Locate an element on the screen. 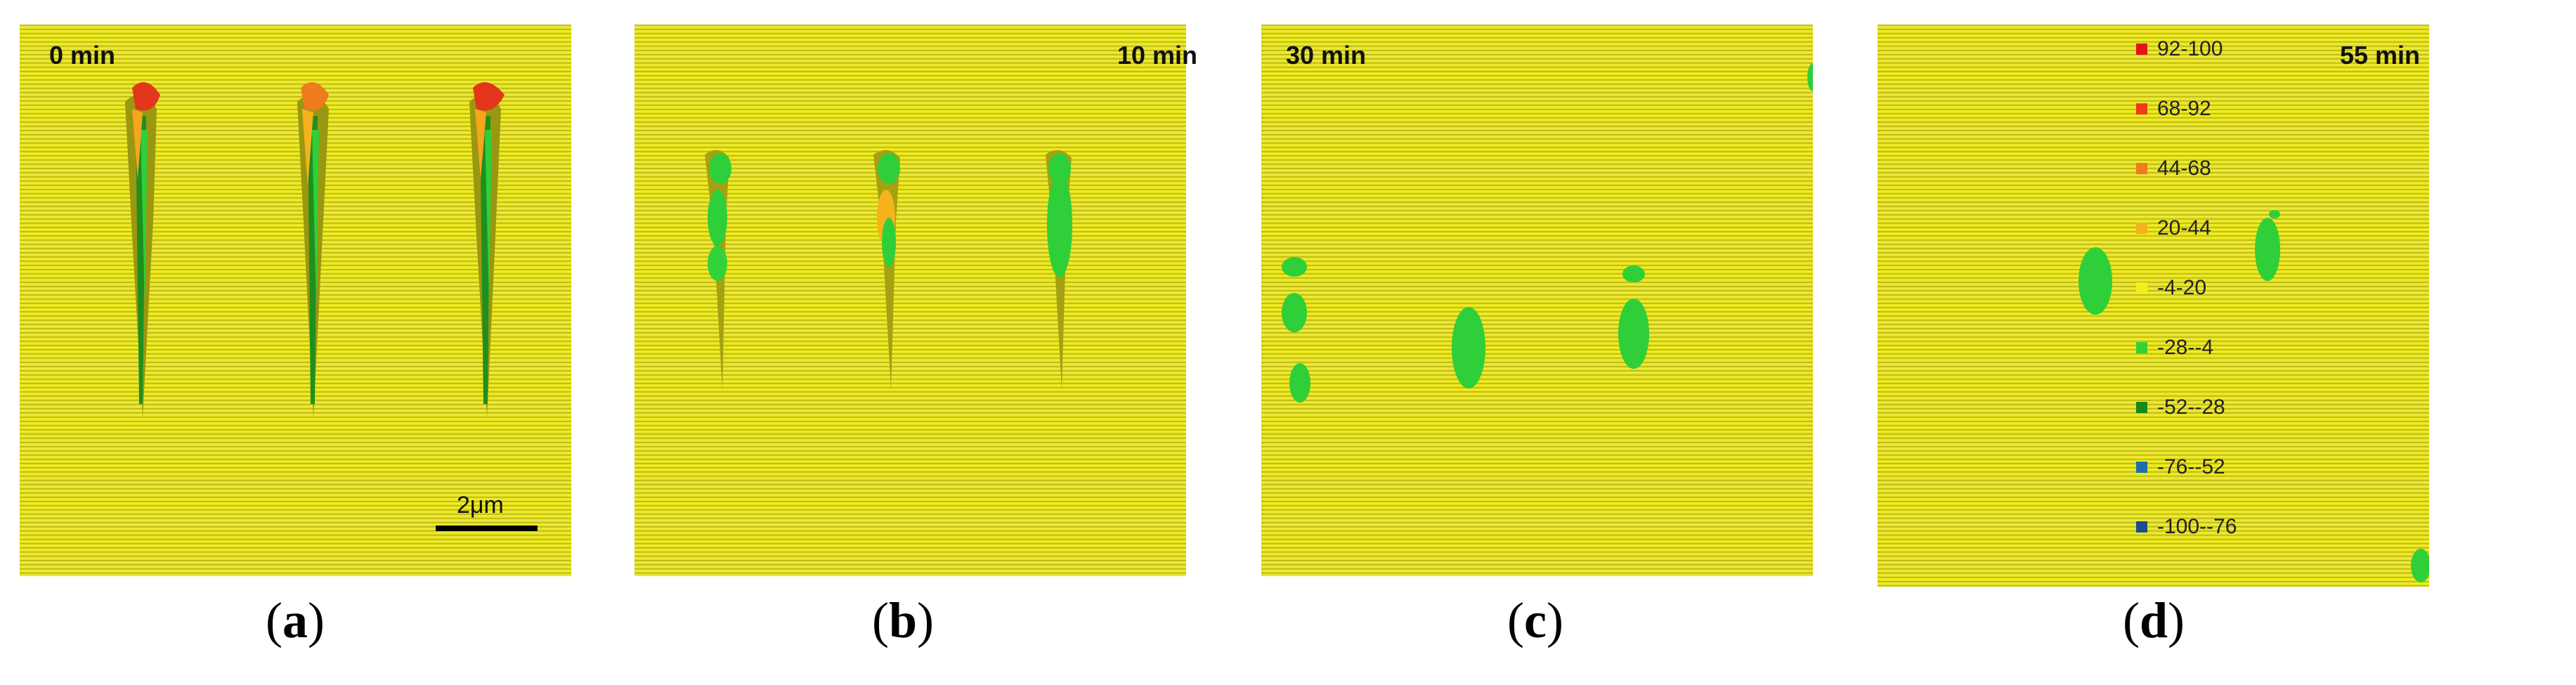 Image resolution: width=2576 pixels, height=685 pixels. legend-label: 20-44 is located at coordinates (2184, 228).